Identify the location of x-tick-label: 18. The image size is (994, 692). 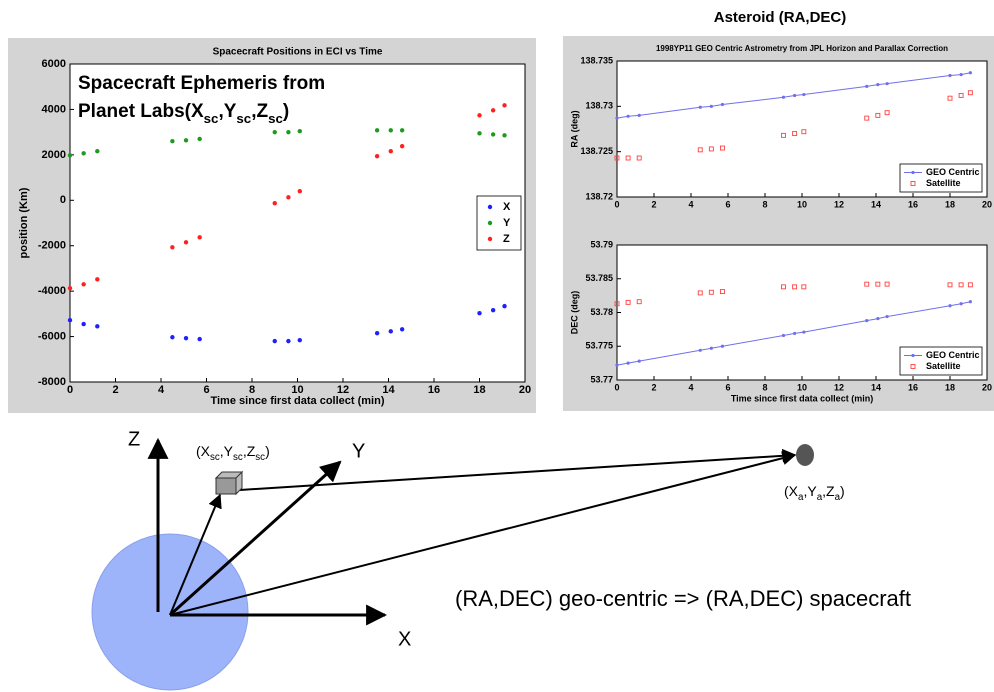
(950, 387).